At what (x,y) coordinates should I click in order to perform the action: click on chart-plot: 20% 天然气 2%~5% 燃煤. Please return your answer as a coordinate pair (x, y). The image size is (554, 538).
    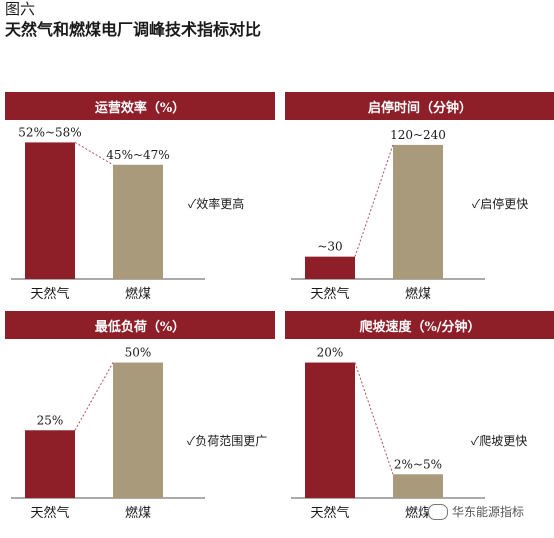
    Looking at the image, I should click on (388, 433).